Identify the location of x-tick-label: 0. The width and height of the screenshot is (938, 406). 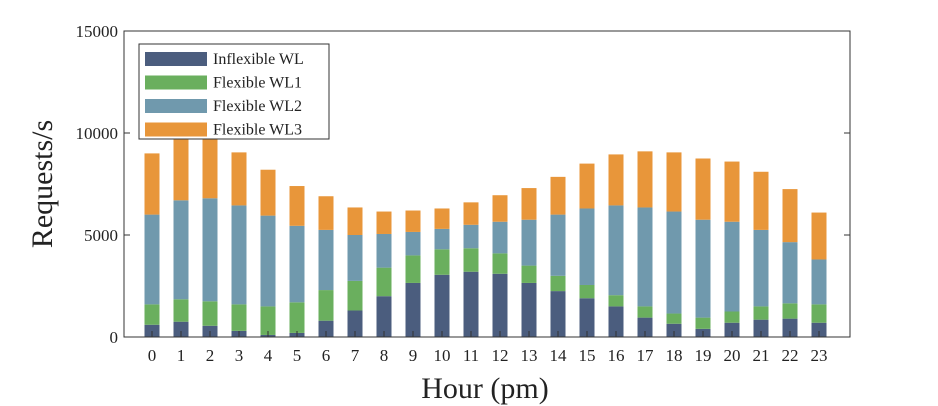
(152, 355).